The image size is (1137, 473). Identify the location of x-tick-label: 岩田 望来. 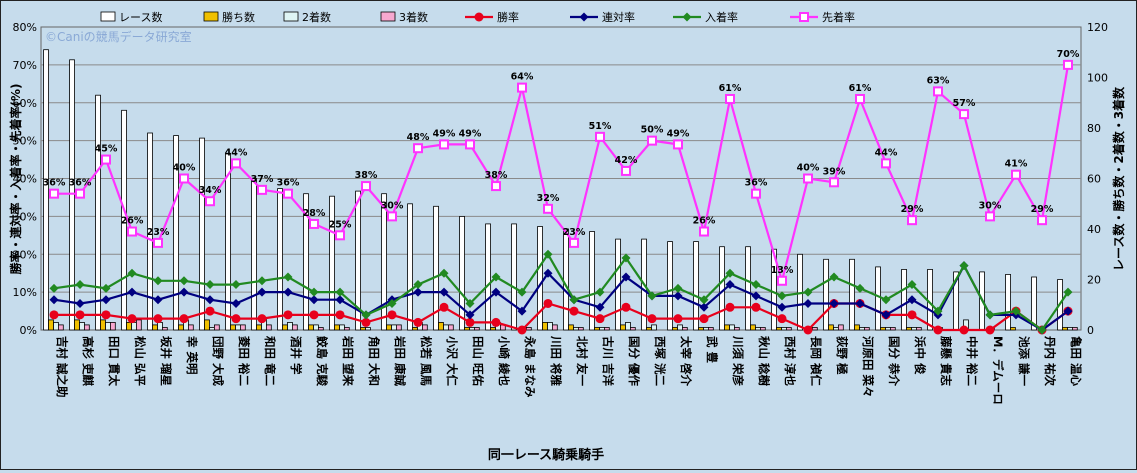
(348, 361).